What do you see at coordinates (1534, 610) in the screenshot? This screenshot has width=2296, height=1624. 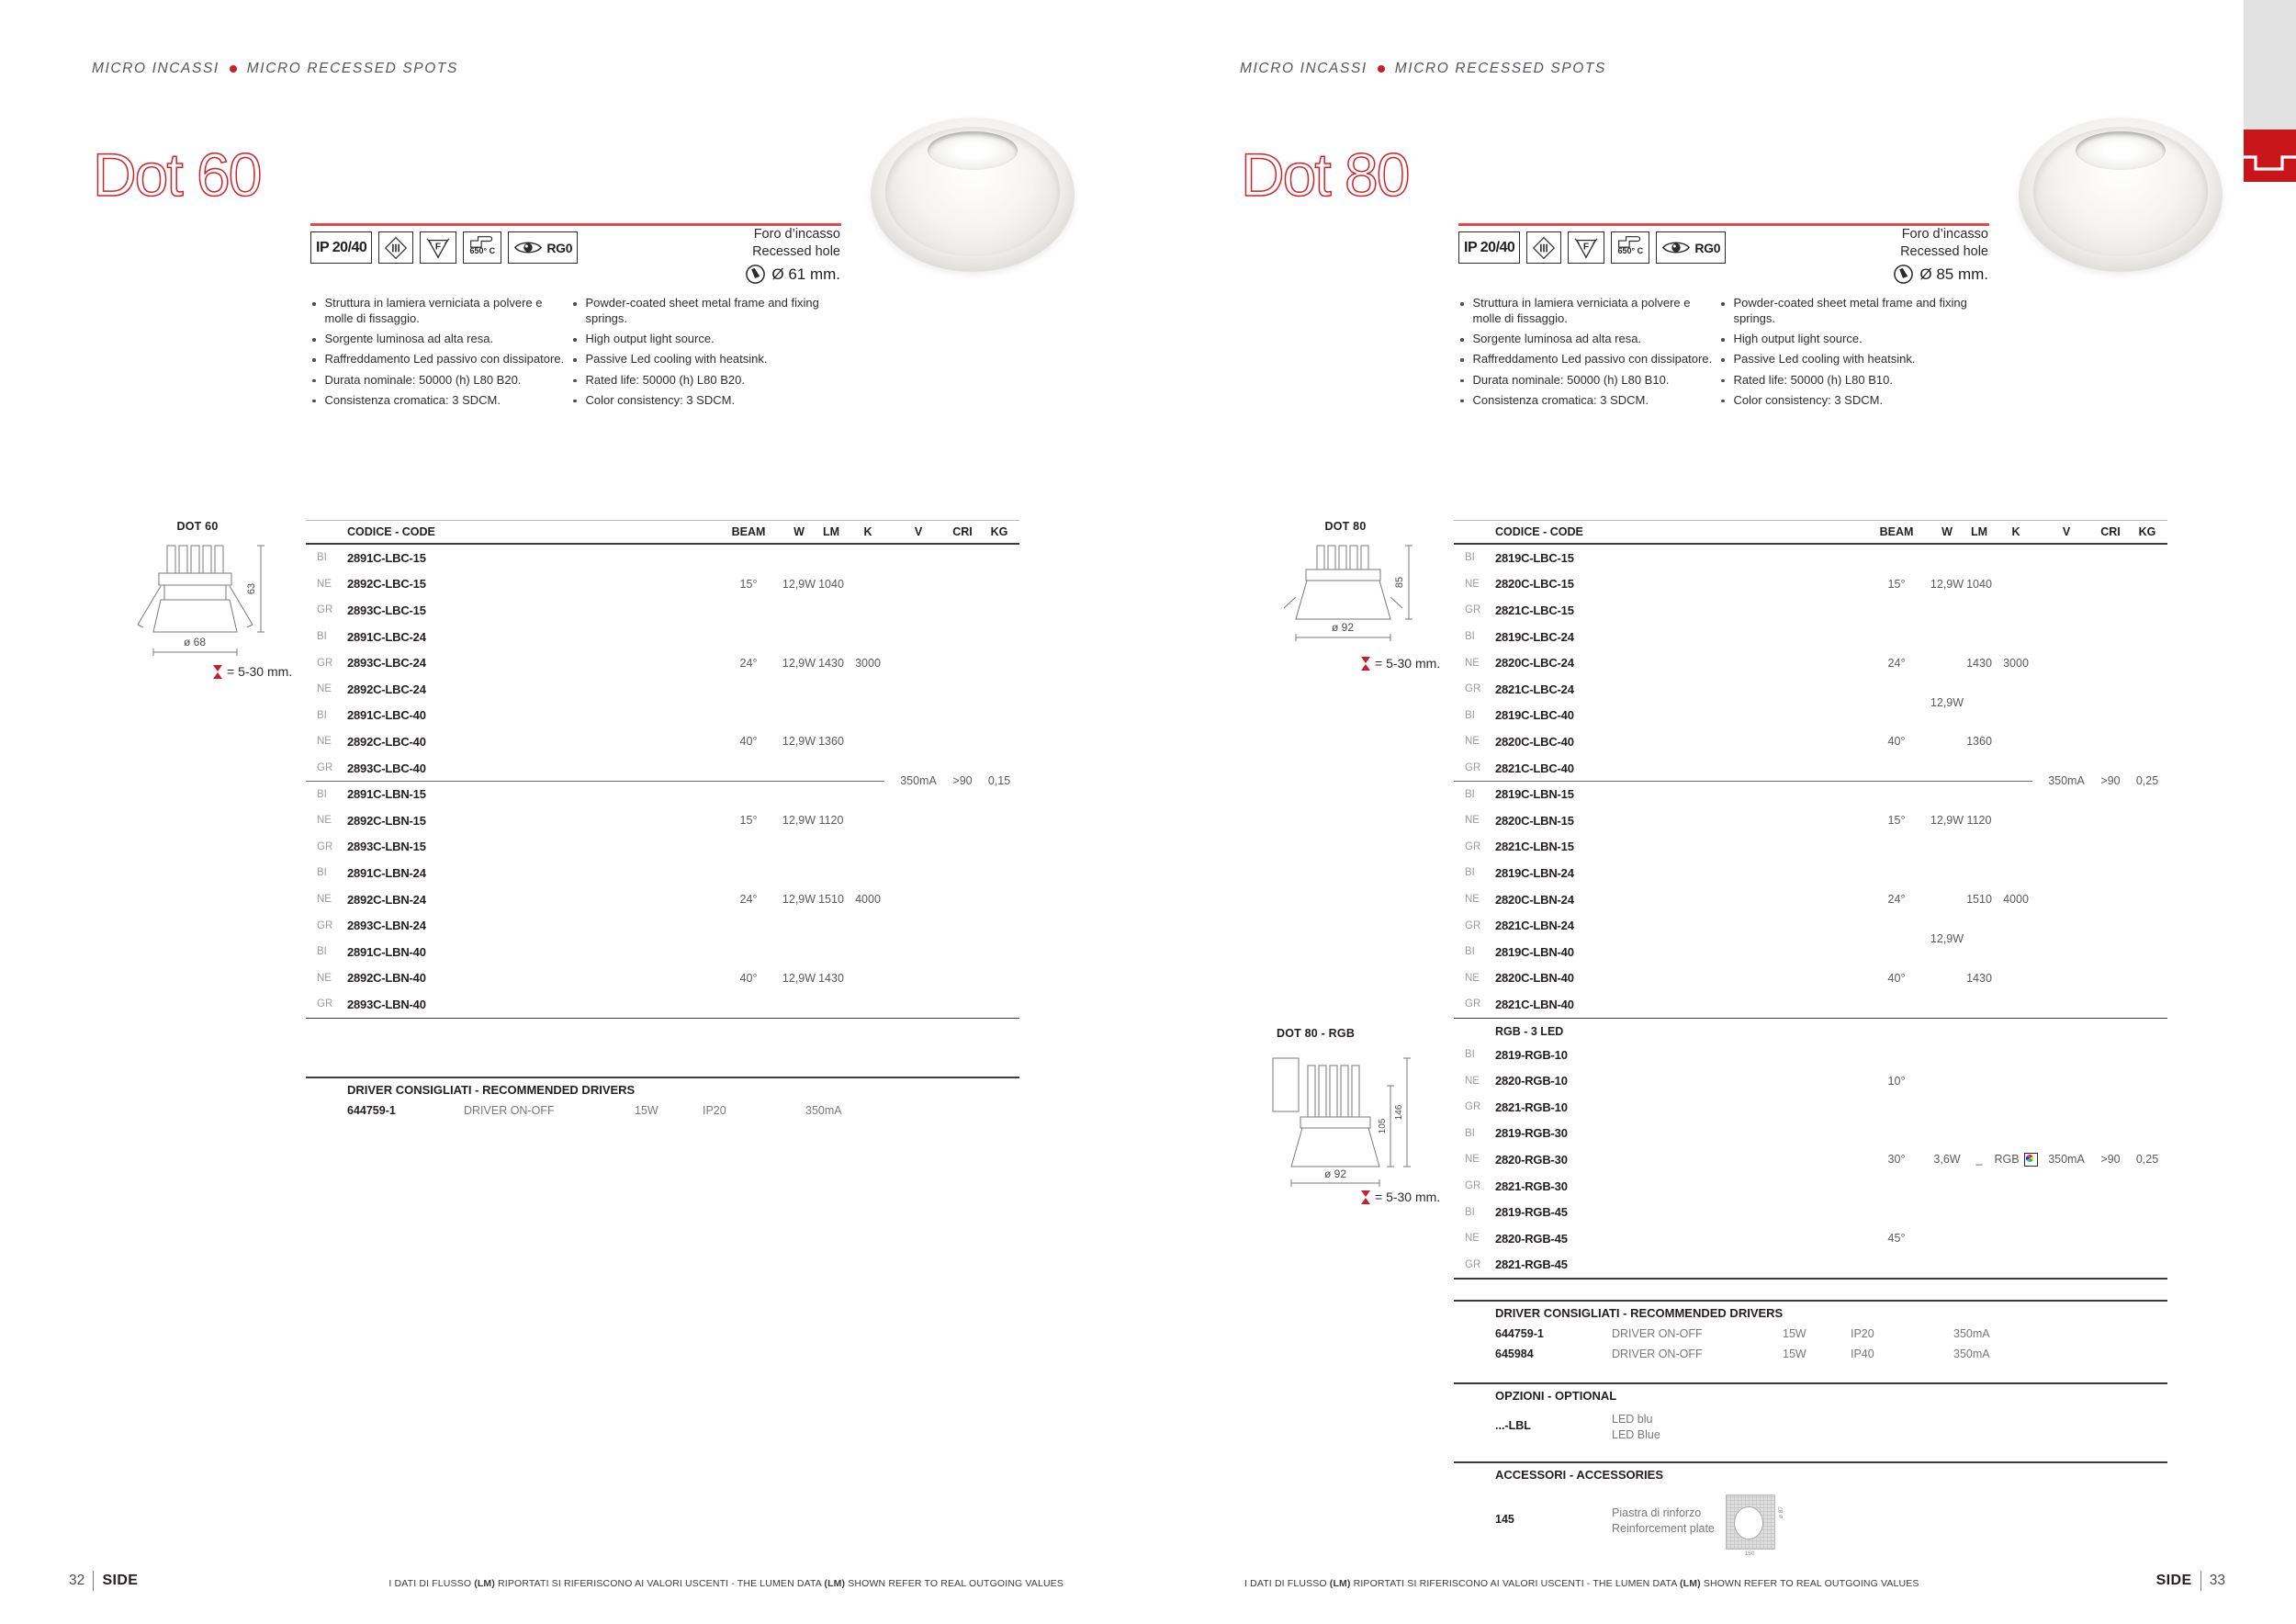 I see `code-cell: 2821C-LBC-15` at bounding box center [1534, 610].